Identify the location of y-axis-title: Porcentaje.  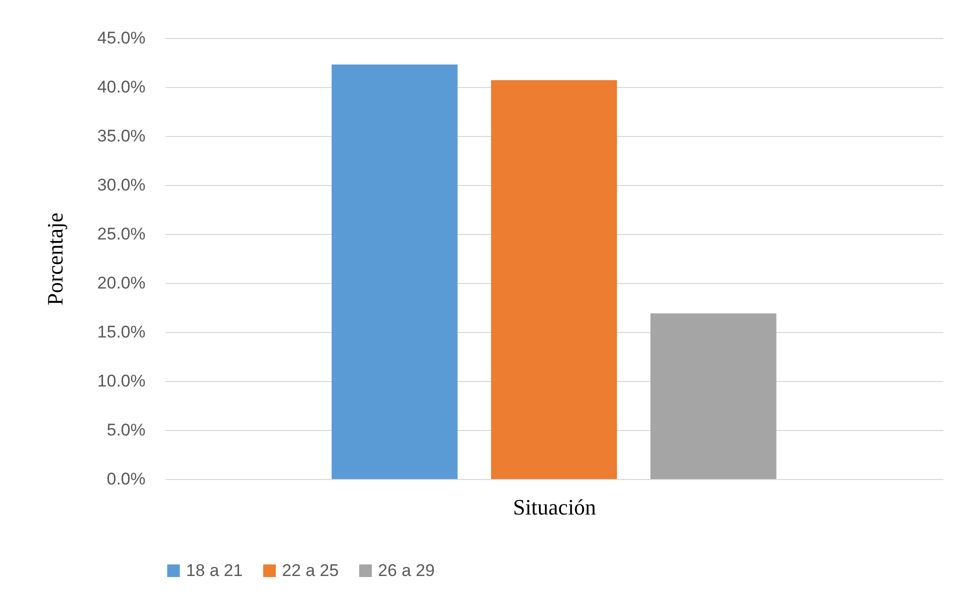
(55, 259).